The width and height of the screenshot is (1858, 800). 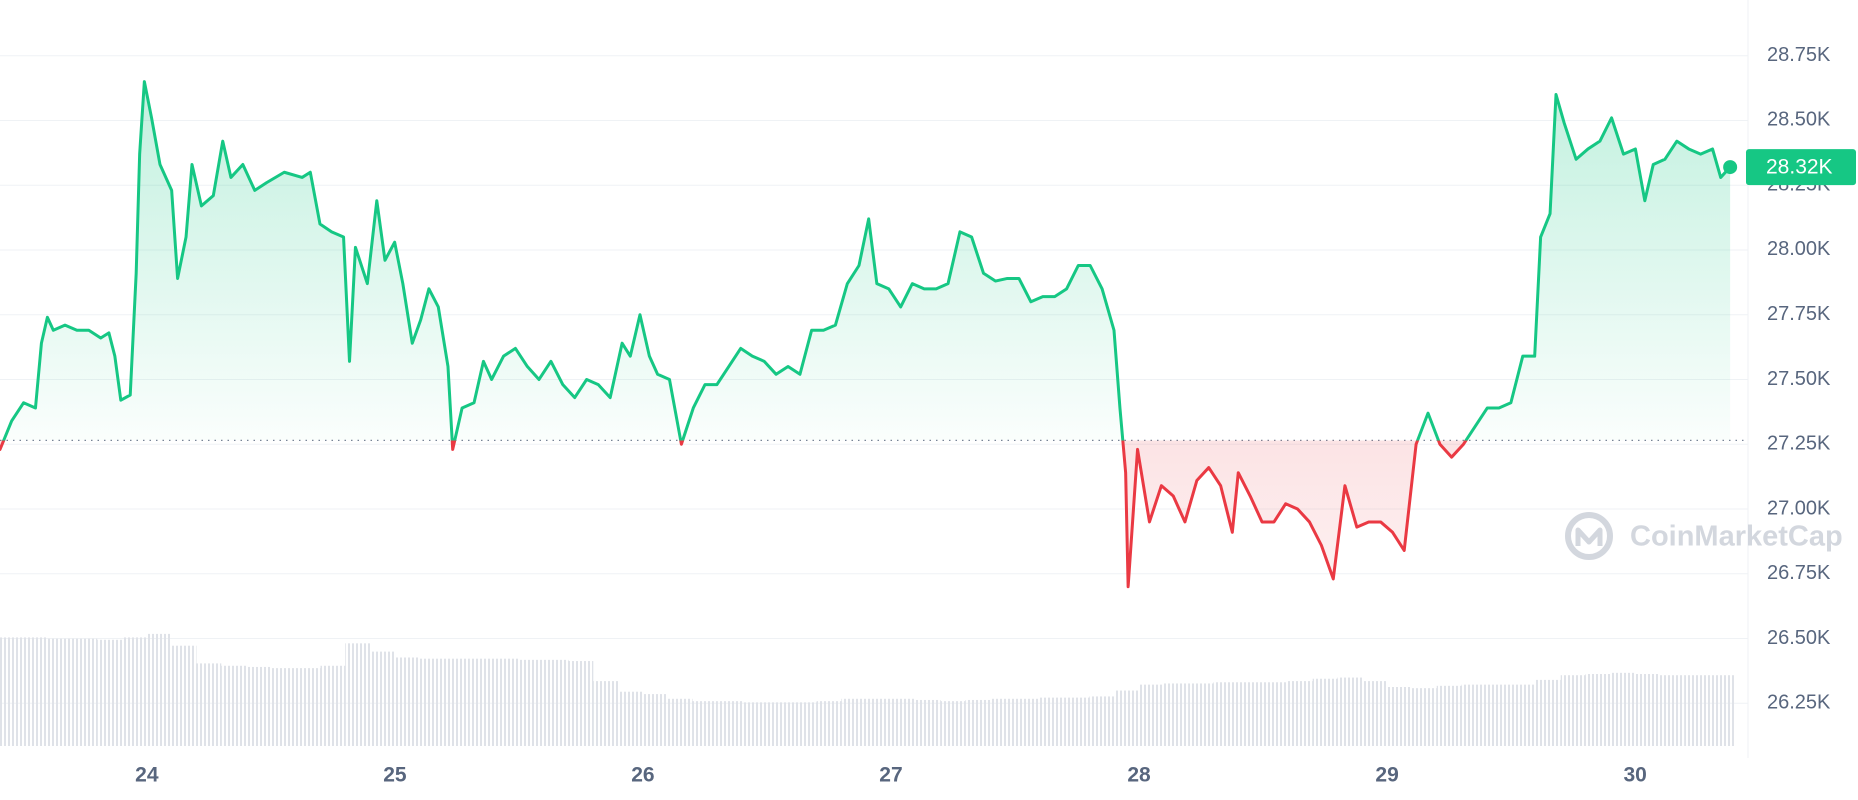 I want to click on last-point, so click(x=1730, y=167).